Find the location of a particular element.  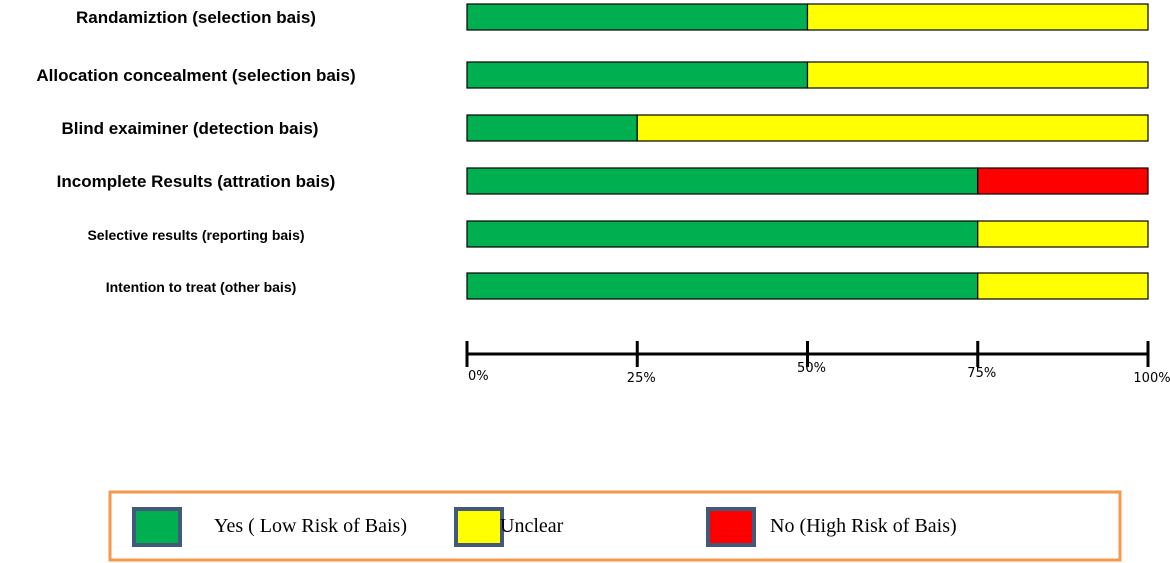

legend-border is located at coordinates (615, 526).